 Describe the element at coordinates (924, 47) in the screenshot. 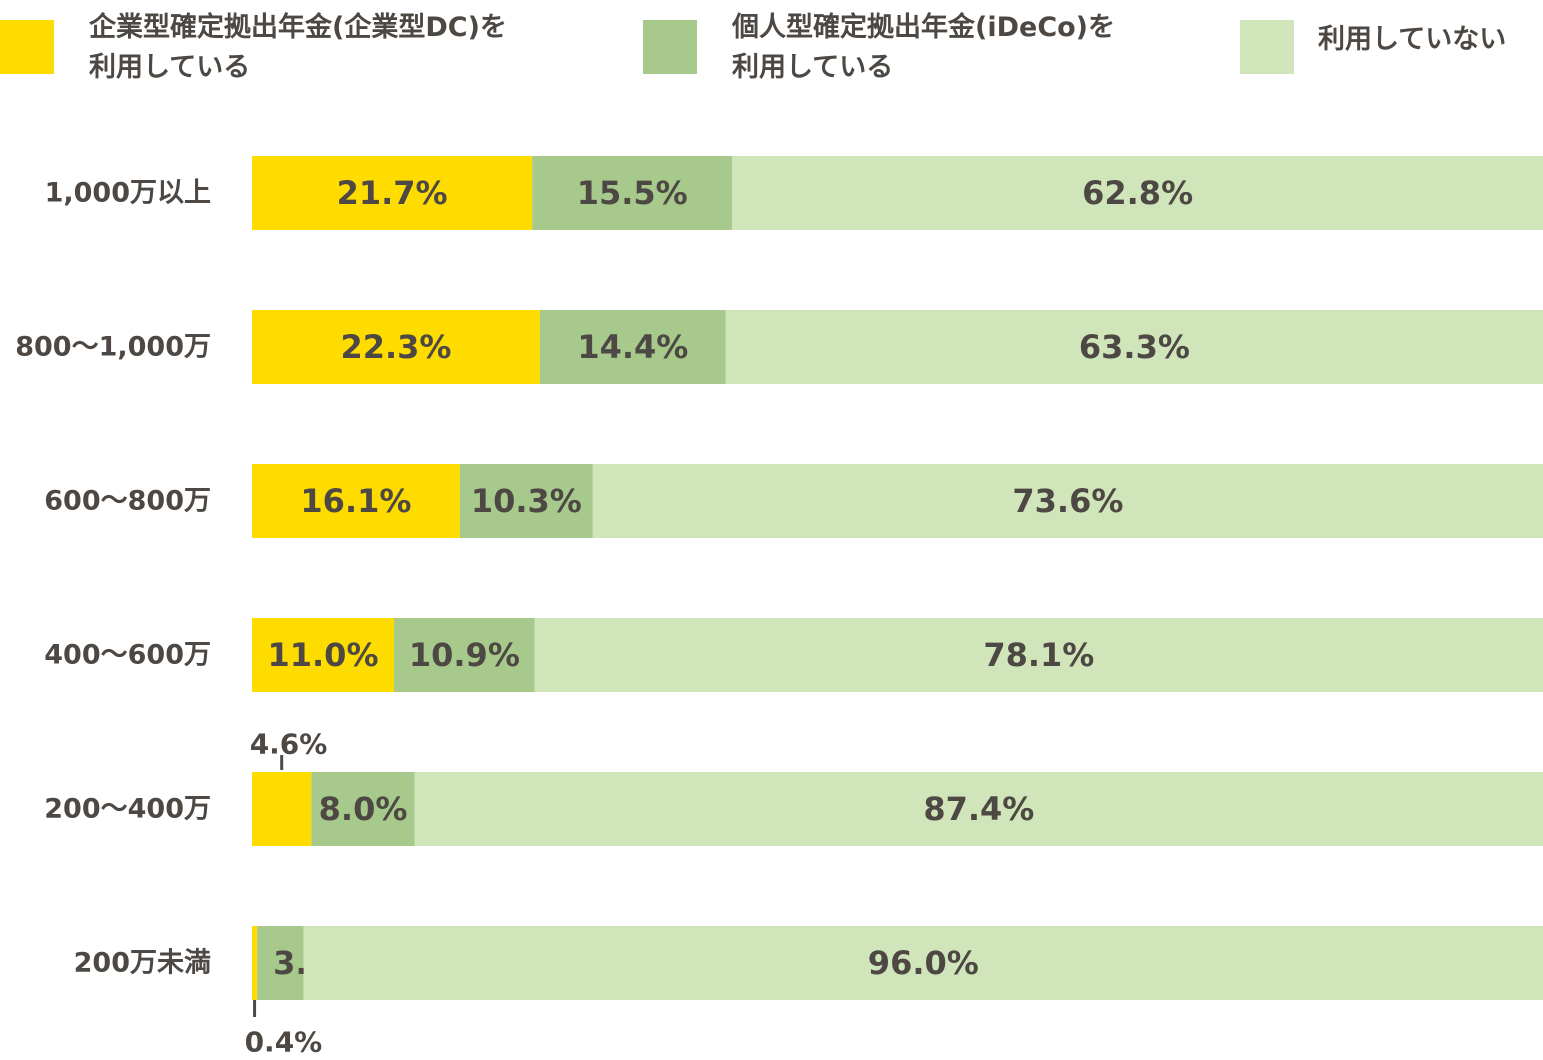

I see `legend-label-ideco: 個人型確定拠出年金(iDeCo)を 利用している` at that location.